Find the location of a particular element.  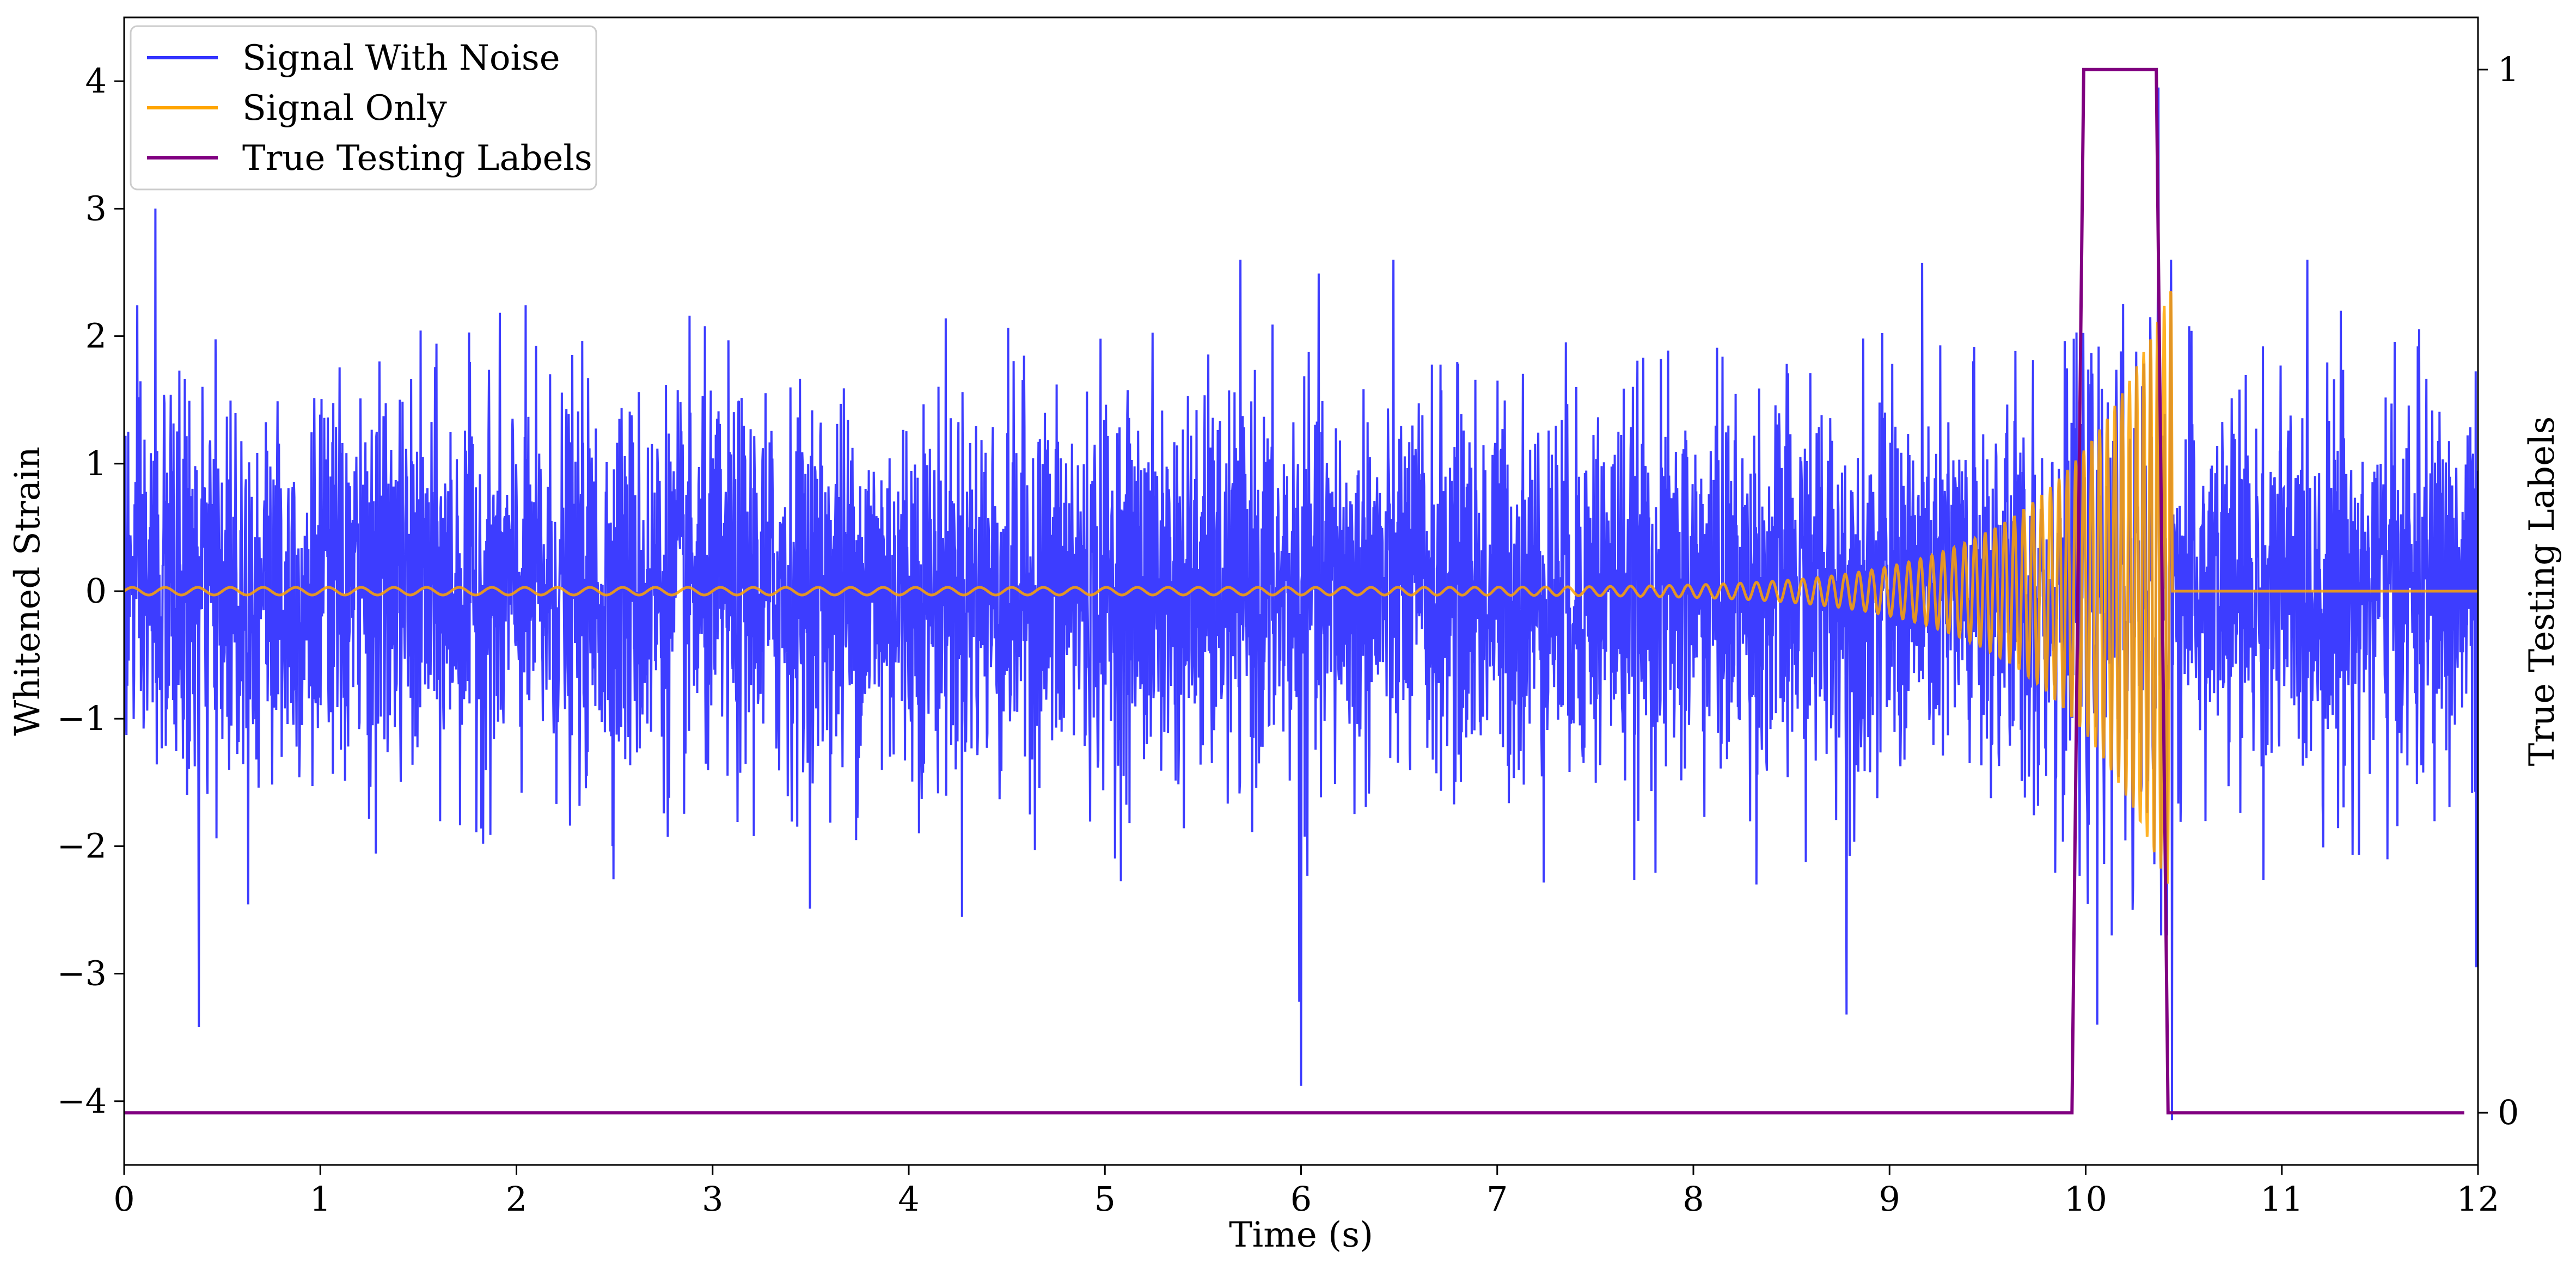

x-tick-label: 2 is located at coordinates (516, 1199).